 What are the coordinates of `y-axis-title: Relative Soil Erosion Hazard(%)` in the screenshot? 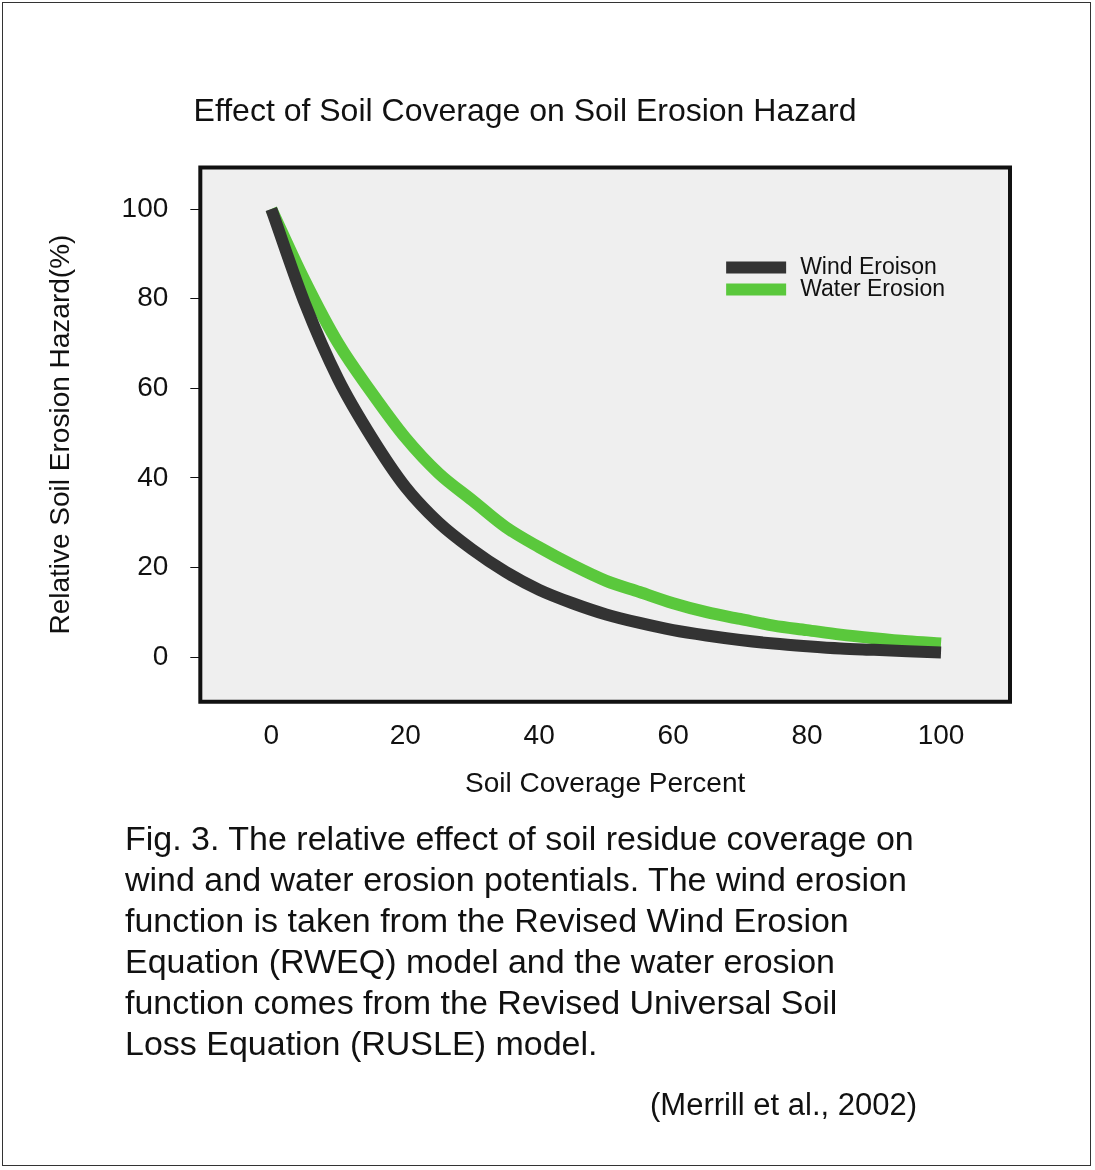 It's located at (59, 434).